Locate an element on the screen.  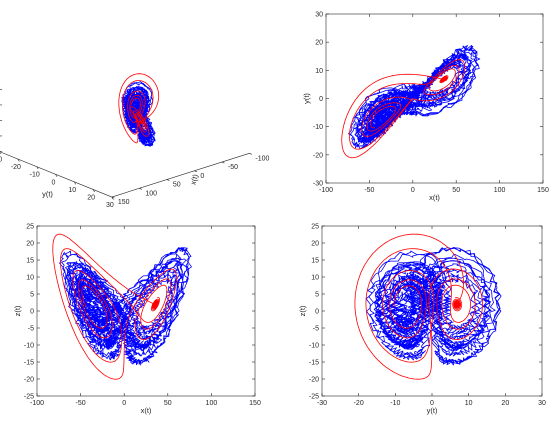
x-tick-label: 30 is located at coordinates (542, 403).